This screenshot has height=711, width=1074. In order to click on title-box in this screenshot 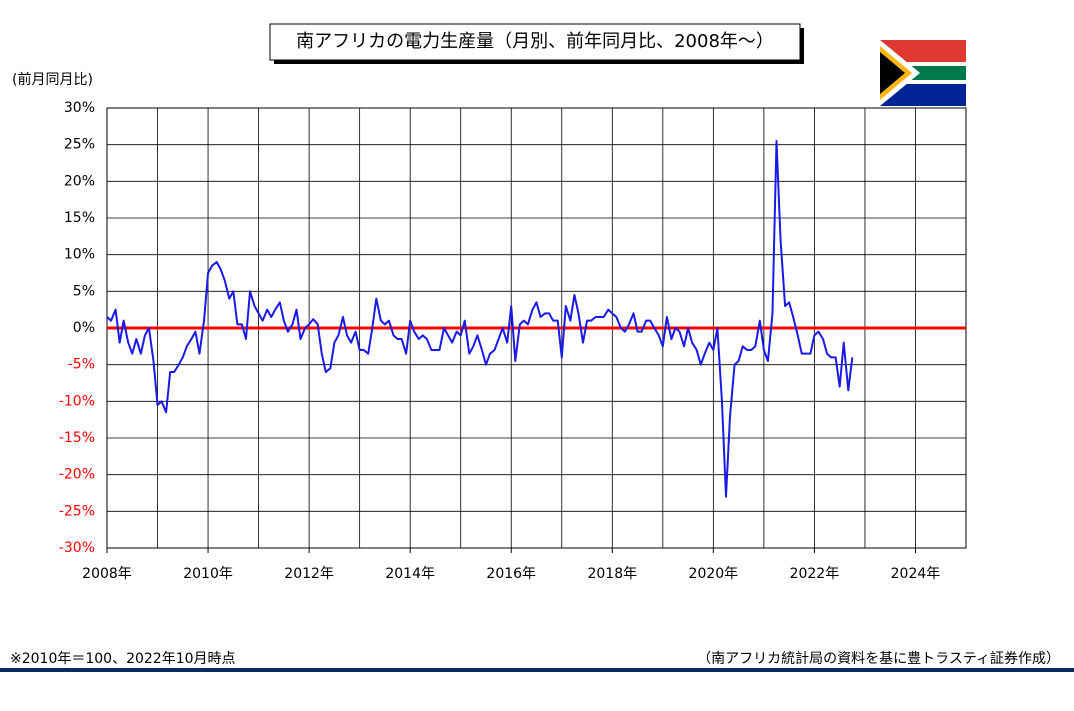, I will do `click(535, 42)`.